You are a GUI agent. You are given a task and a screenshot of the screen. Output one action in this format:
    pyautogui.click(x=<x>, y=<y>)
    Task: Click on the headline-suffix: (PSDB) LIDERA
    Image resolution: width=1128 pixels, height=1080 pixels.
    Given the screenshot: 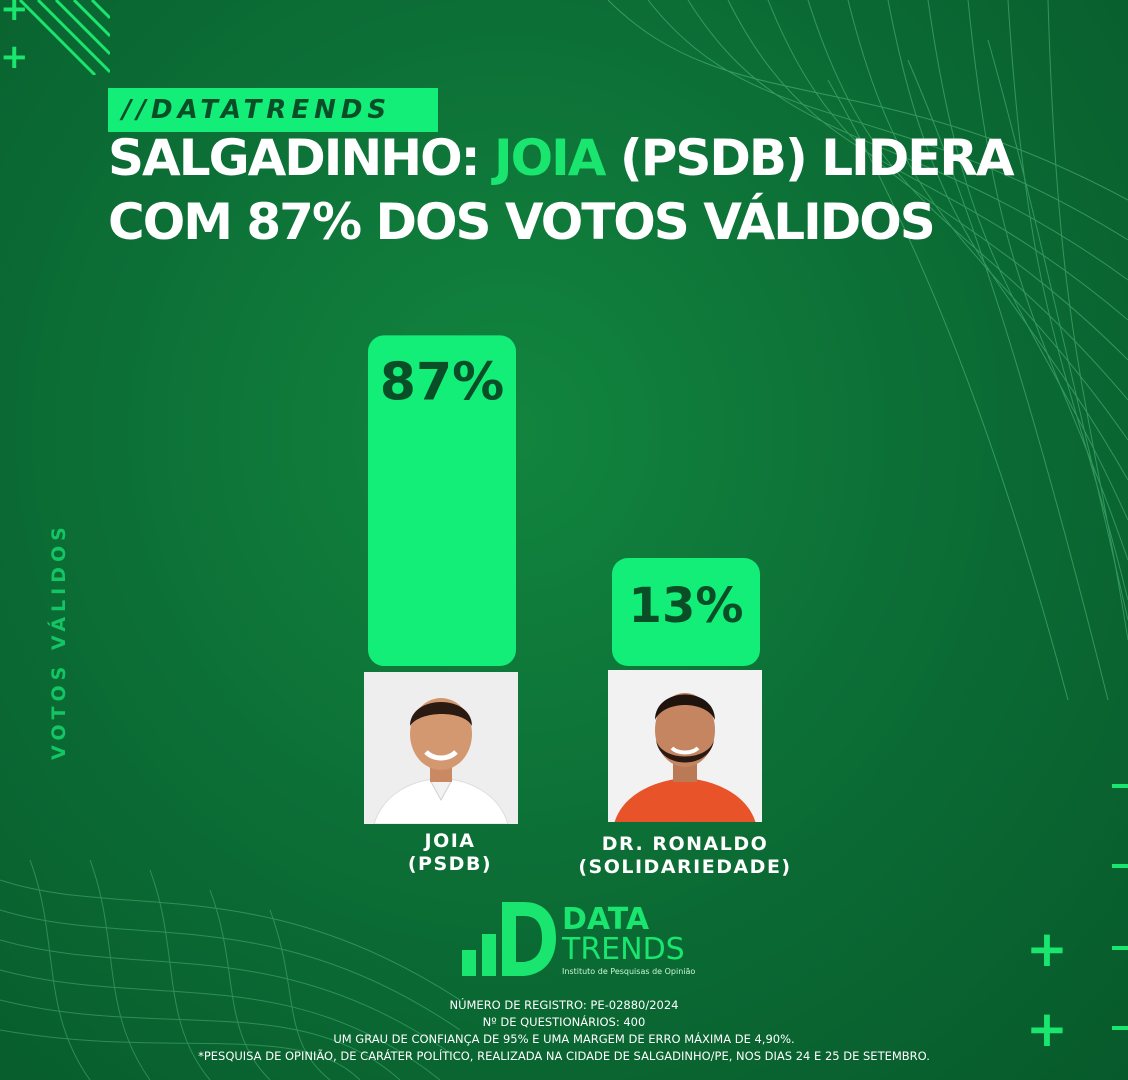 What is the action you would take?
    pyautogui.click(x=809, y=158)
    